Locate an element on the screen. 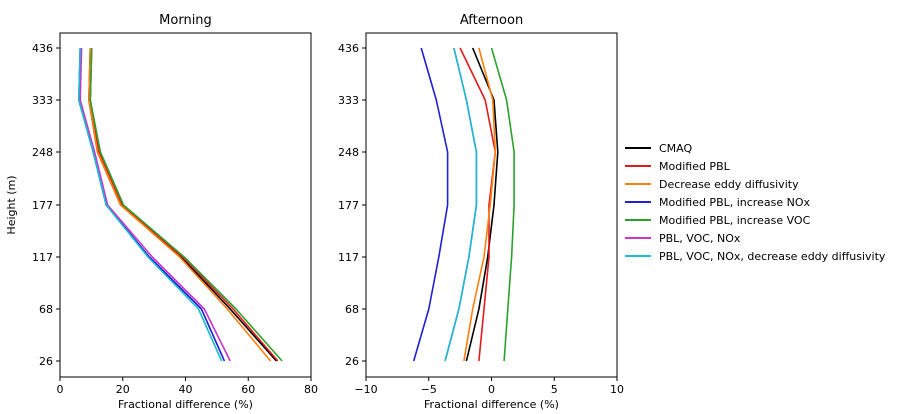 This screenshot has height=414, width=917. legend-label: PBL, VOC, NOx, decrease eddy diffusivity is located at coordinates (772, 256).